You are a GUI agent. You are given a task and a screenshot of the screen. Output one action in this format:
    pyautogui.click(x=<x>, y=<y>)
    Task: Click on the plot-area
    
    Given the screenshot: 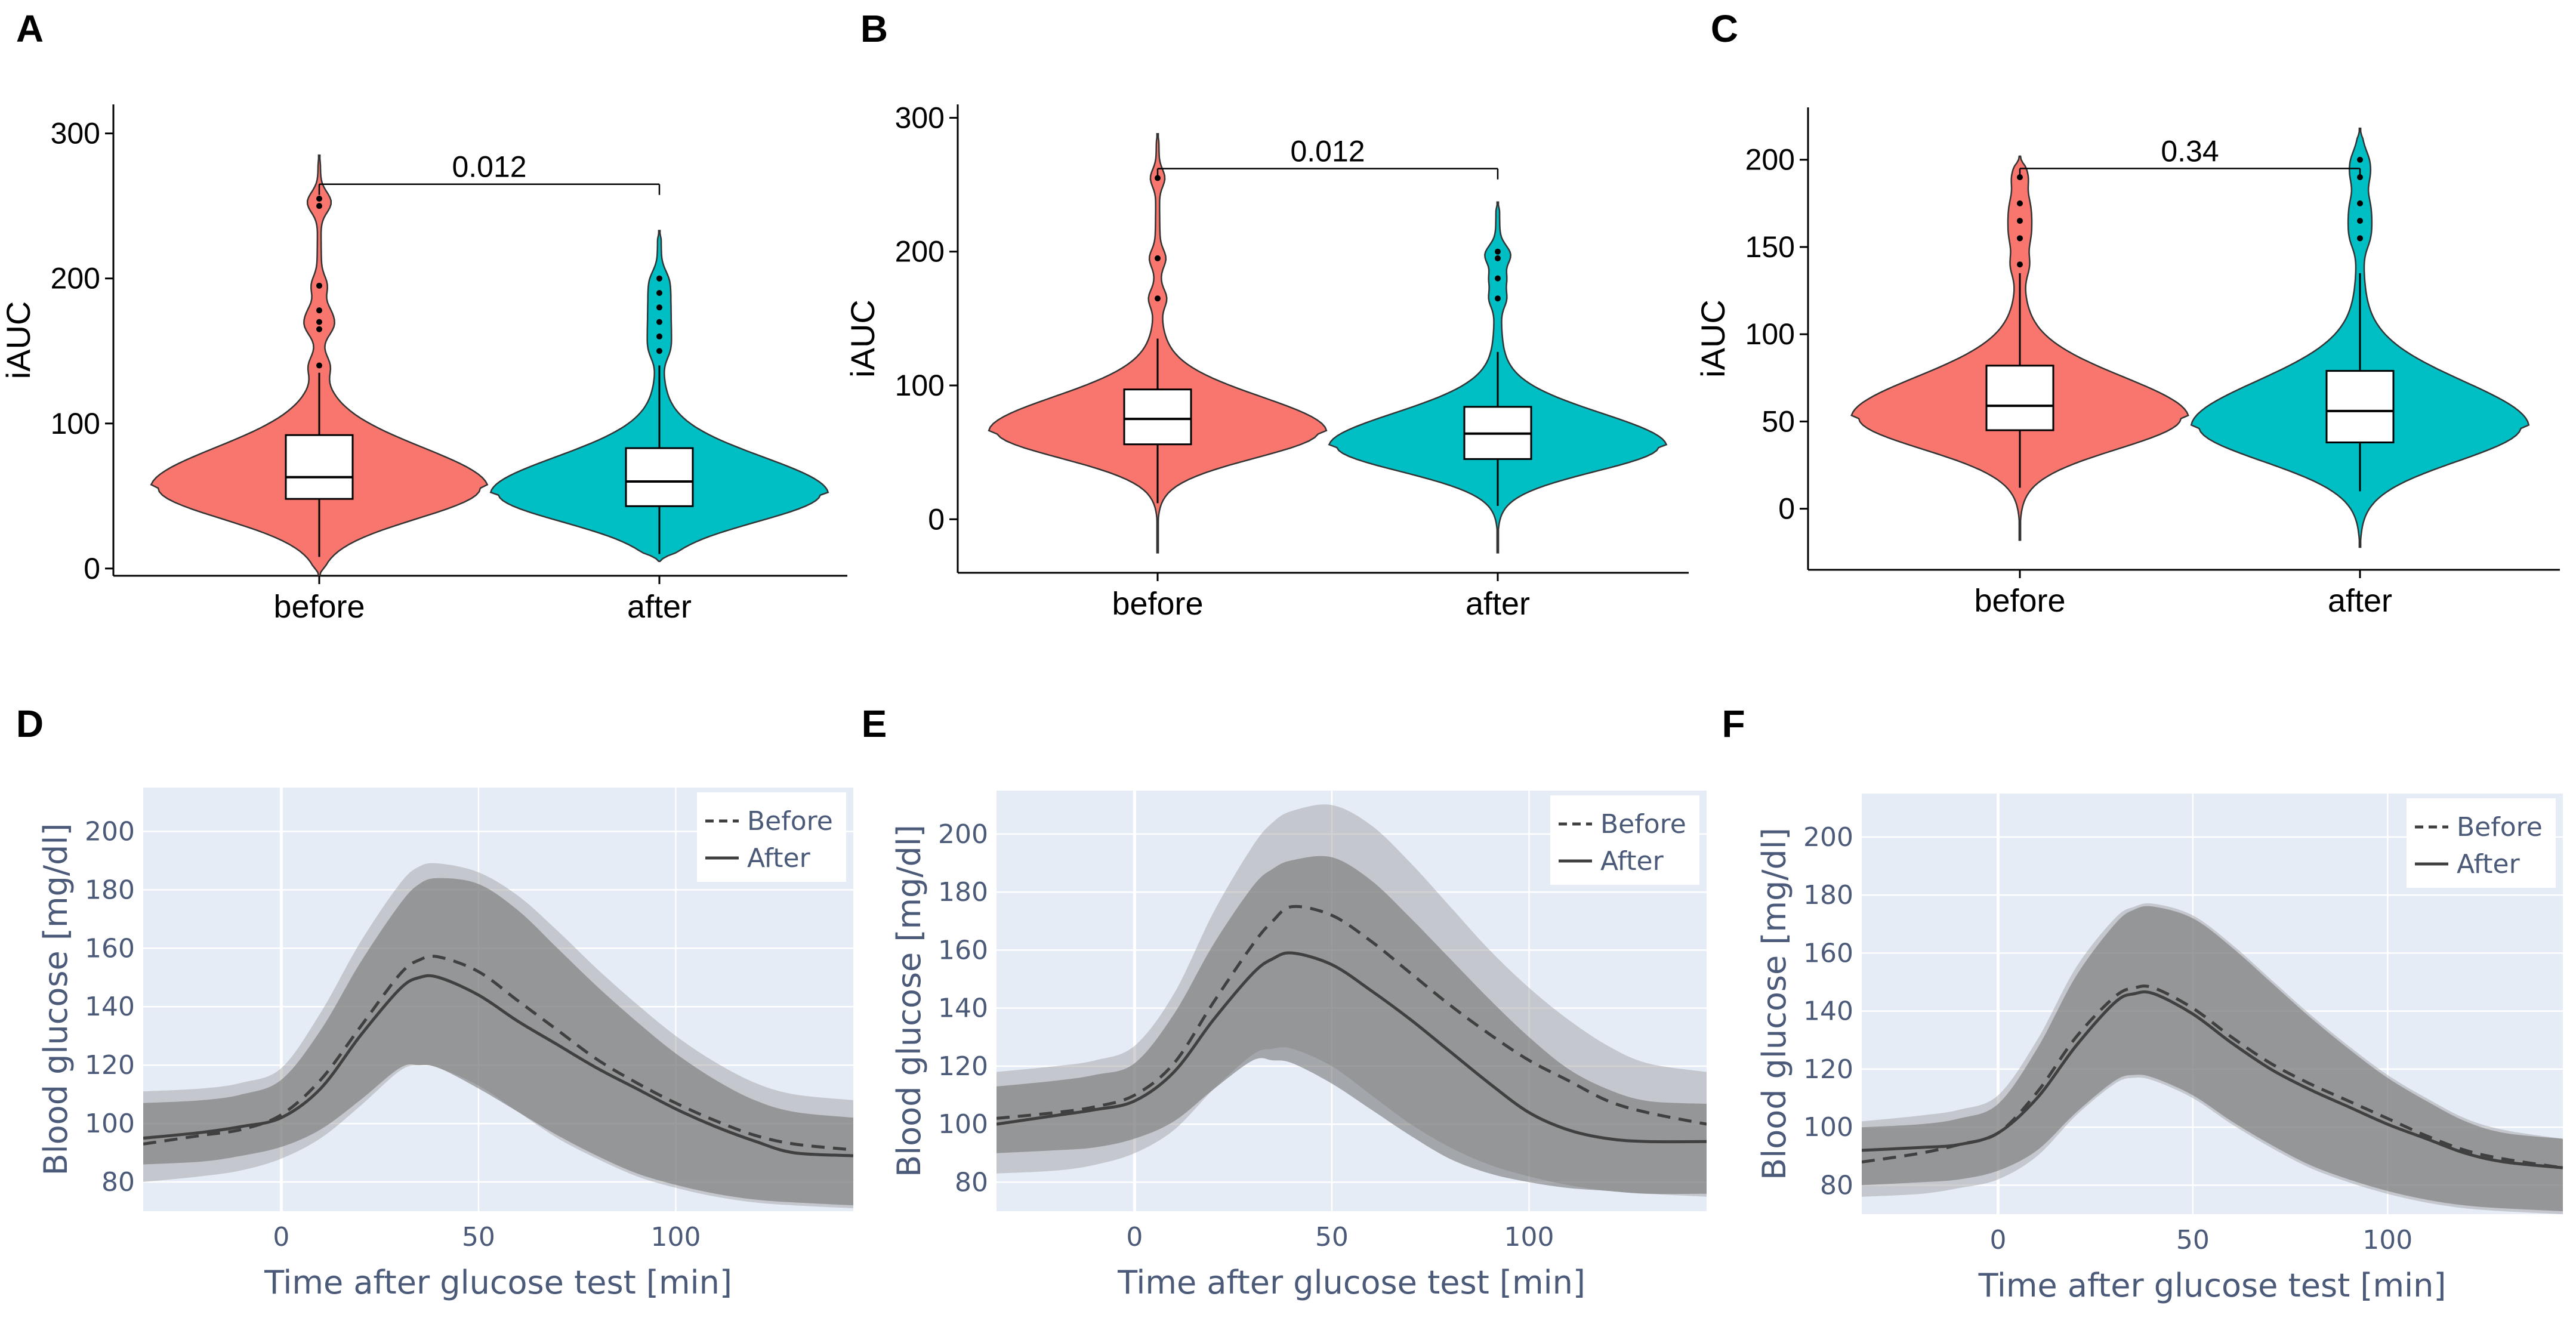 What is the action you would take?
    pyautogui.click(x=2213, y=1058)
    